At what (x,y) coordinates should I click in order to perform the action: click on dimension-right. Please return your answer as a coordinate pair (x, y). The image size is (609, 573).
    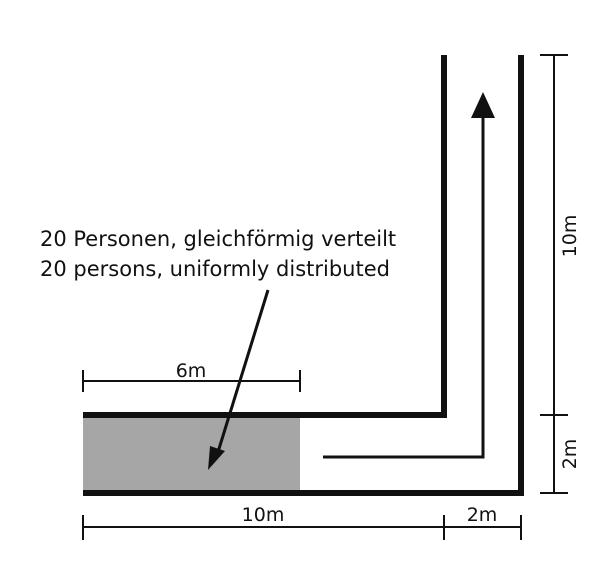
    Looking at the image, I should click on (554, 274).